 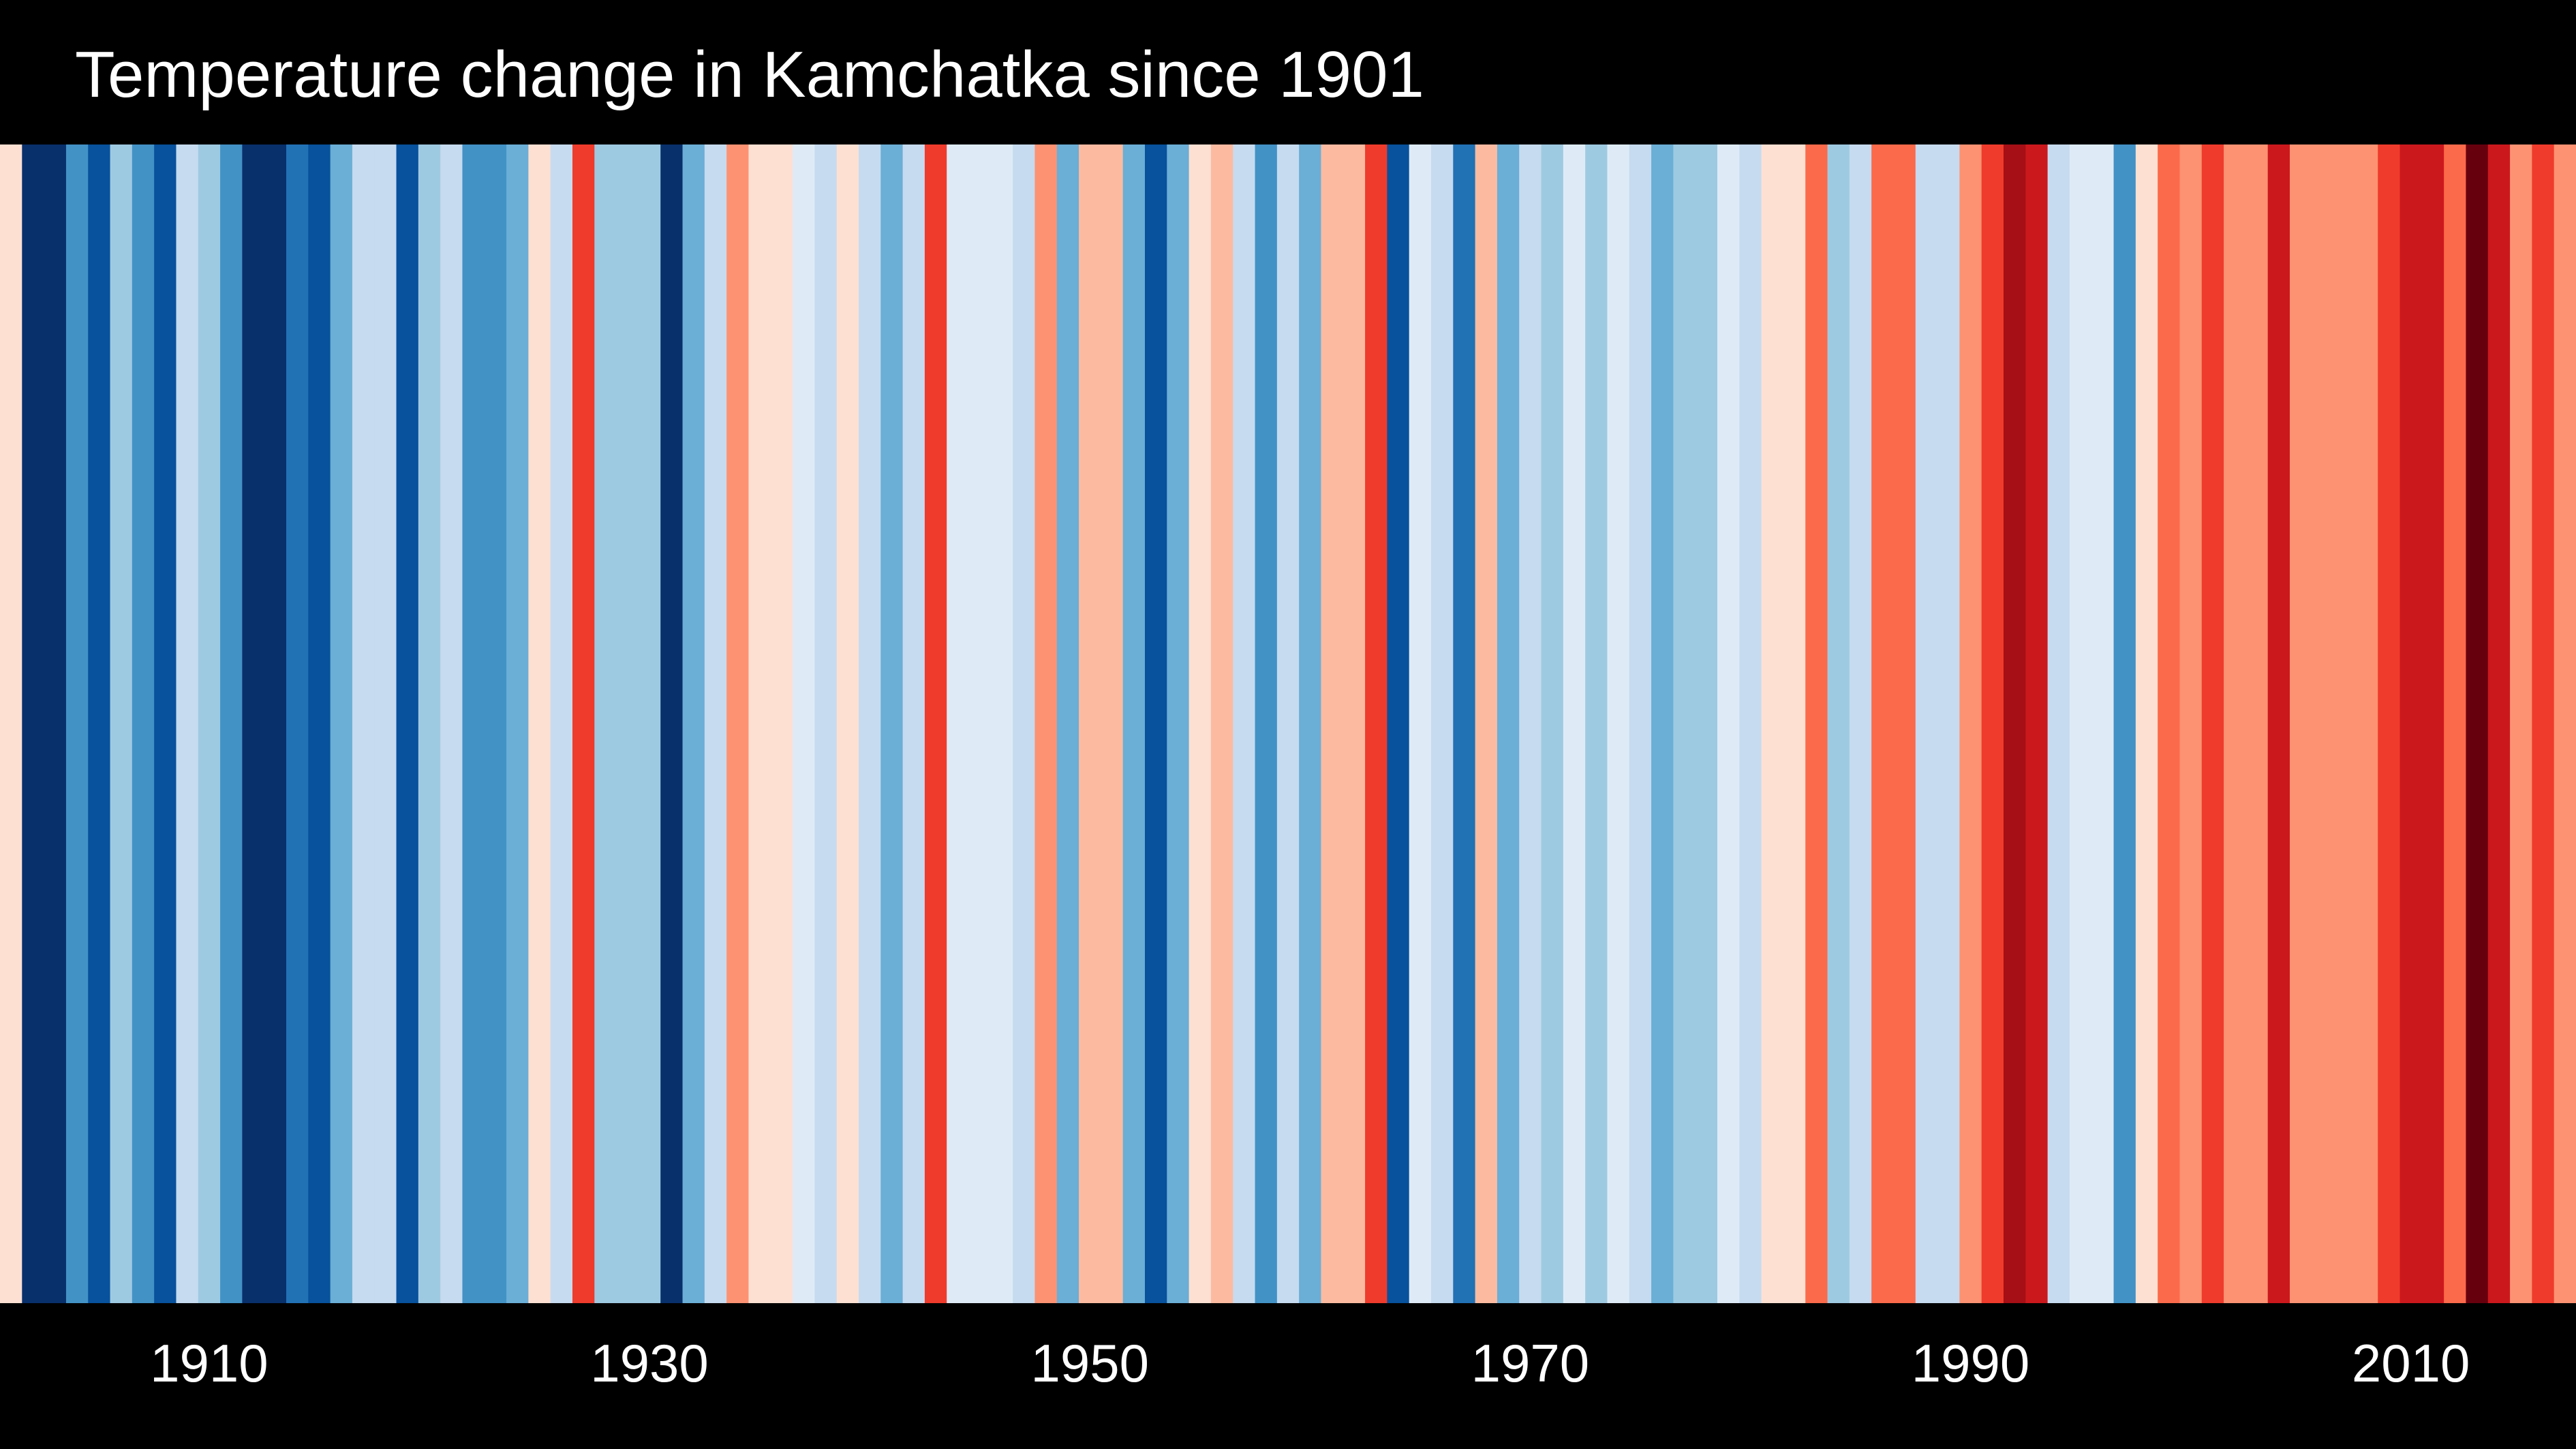 What do you see at coordinates (364, 723) in the screenshot?
I see `stripe-1917` at bounding box center [364, 723].